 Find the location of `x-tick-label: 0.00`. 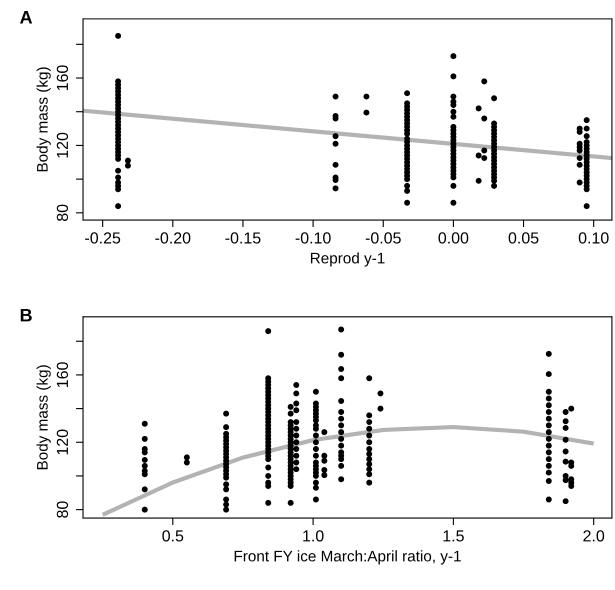

x-tick-label: 0.00 is located at coordinates (453, 238).